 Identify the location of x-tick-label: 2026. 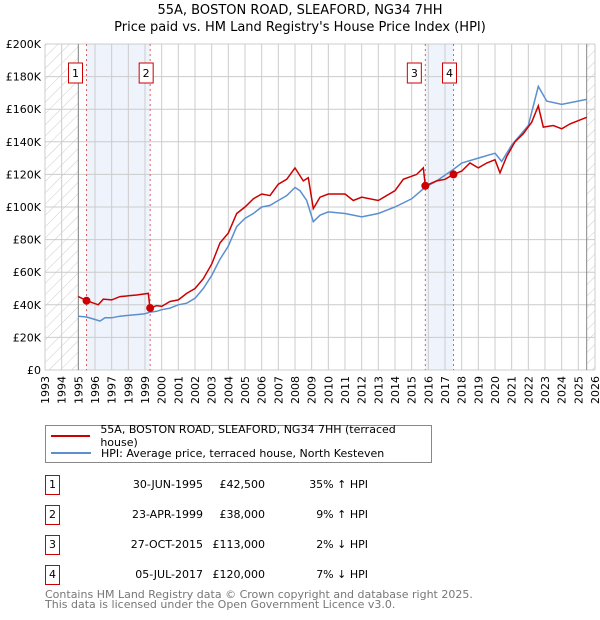
(594, 390).